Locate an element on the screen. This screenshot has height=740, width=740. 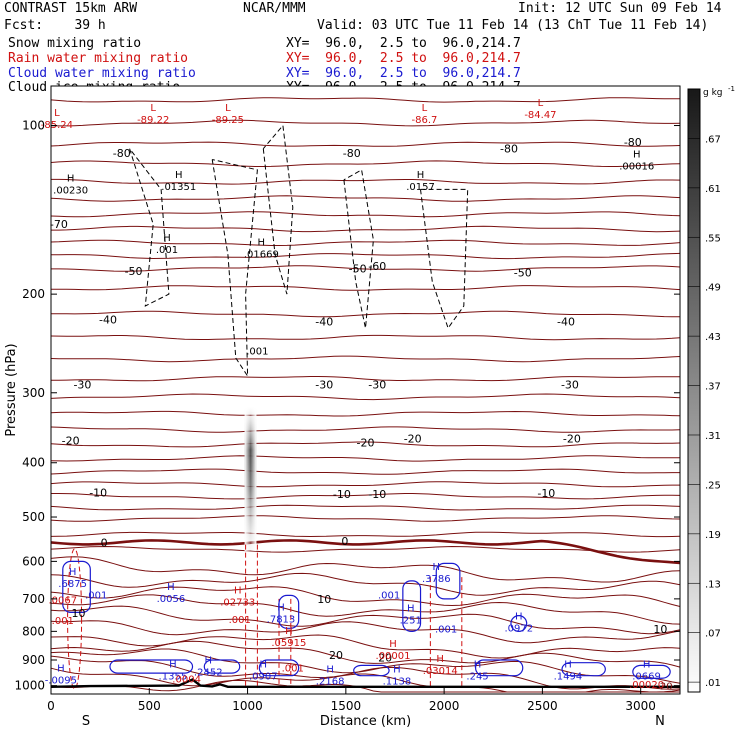
freezing-level-contour is located at coordinates (365, 552).